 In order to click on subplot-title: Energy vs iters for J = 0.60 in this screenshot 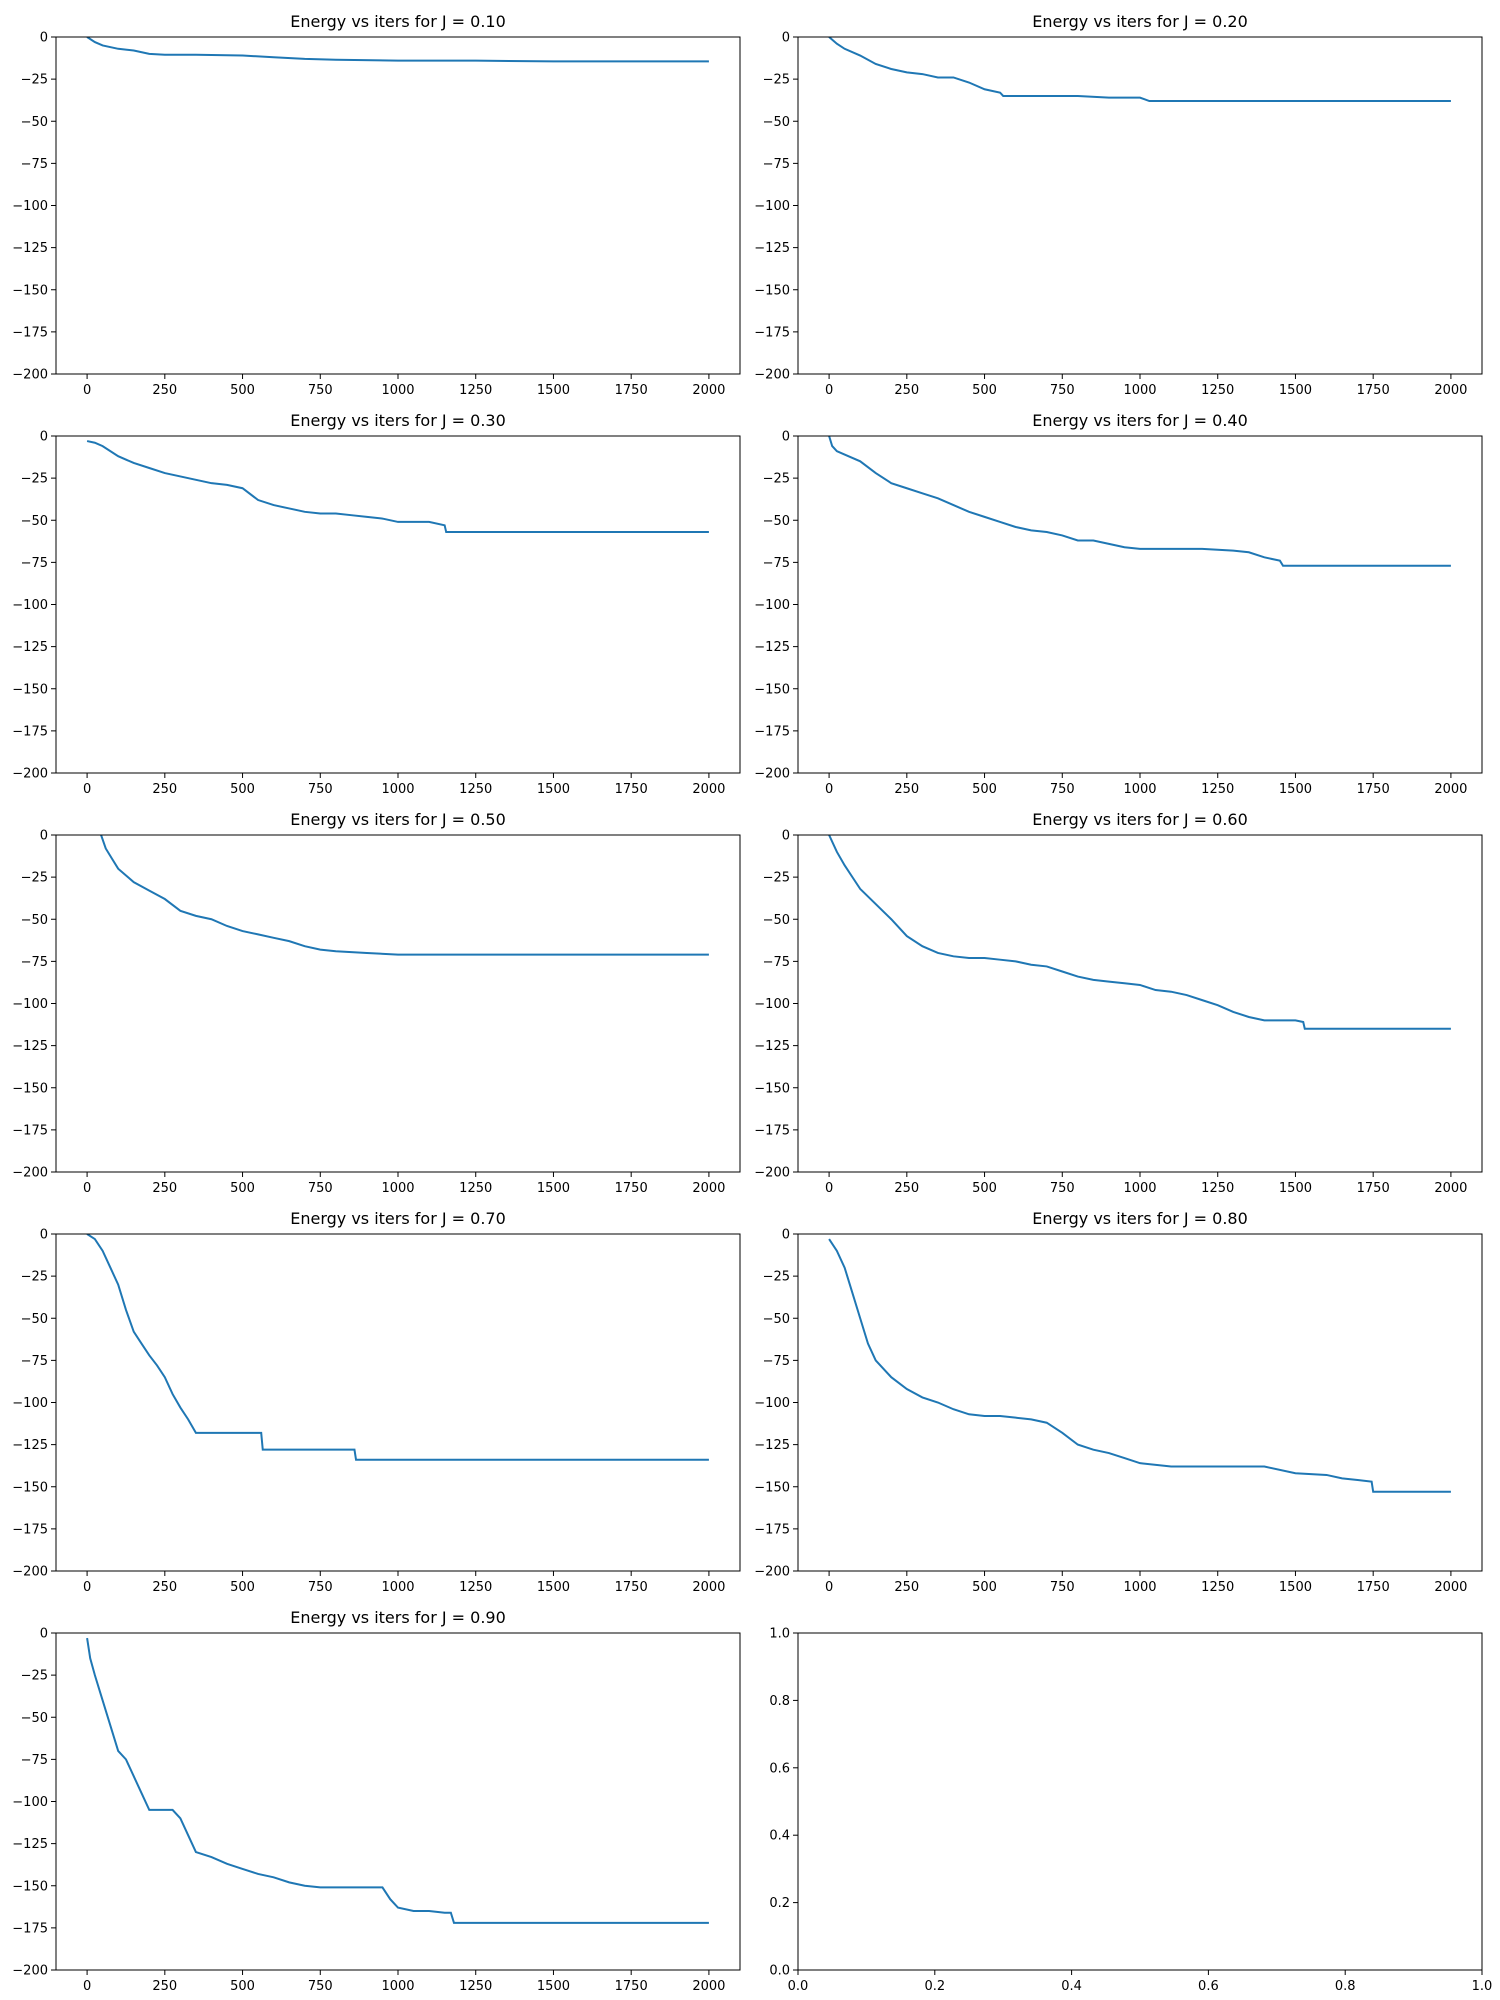, I will do `click(1140, 819)`.